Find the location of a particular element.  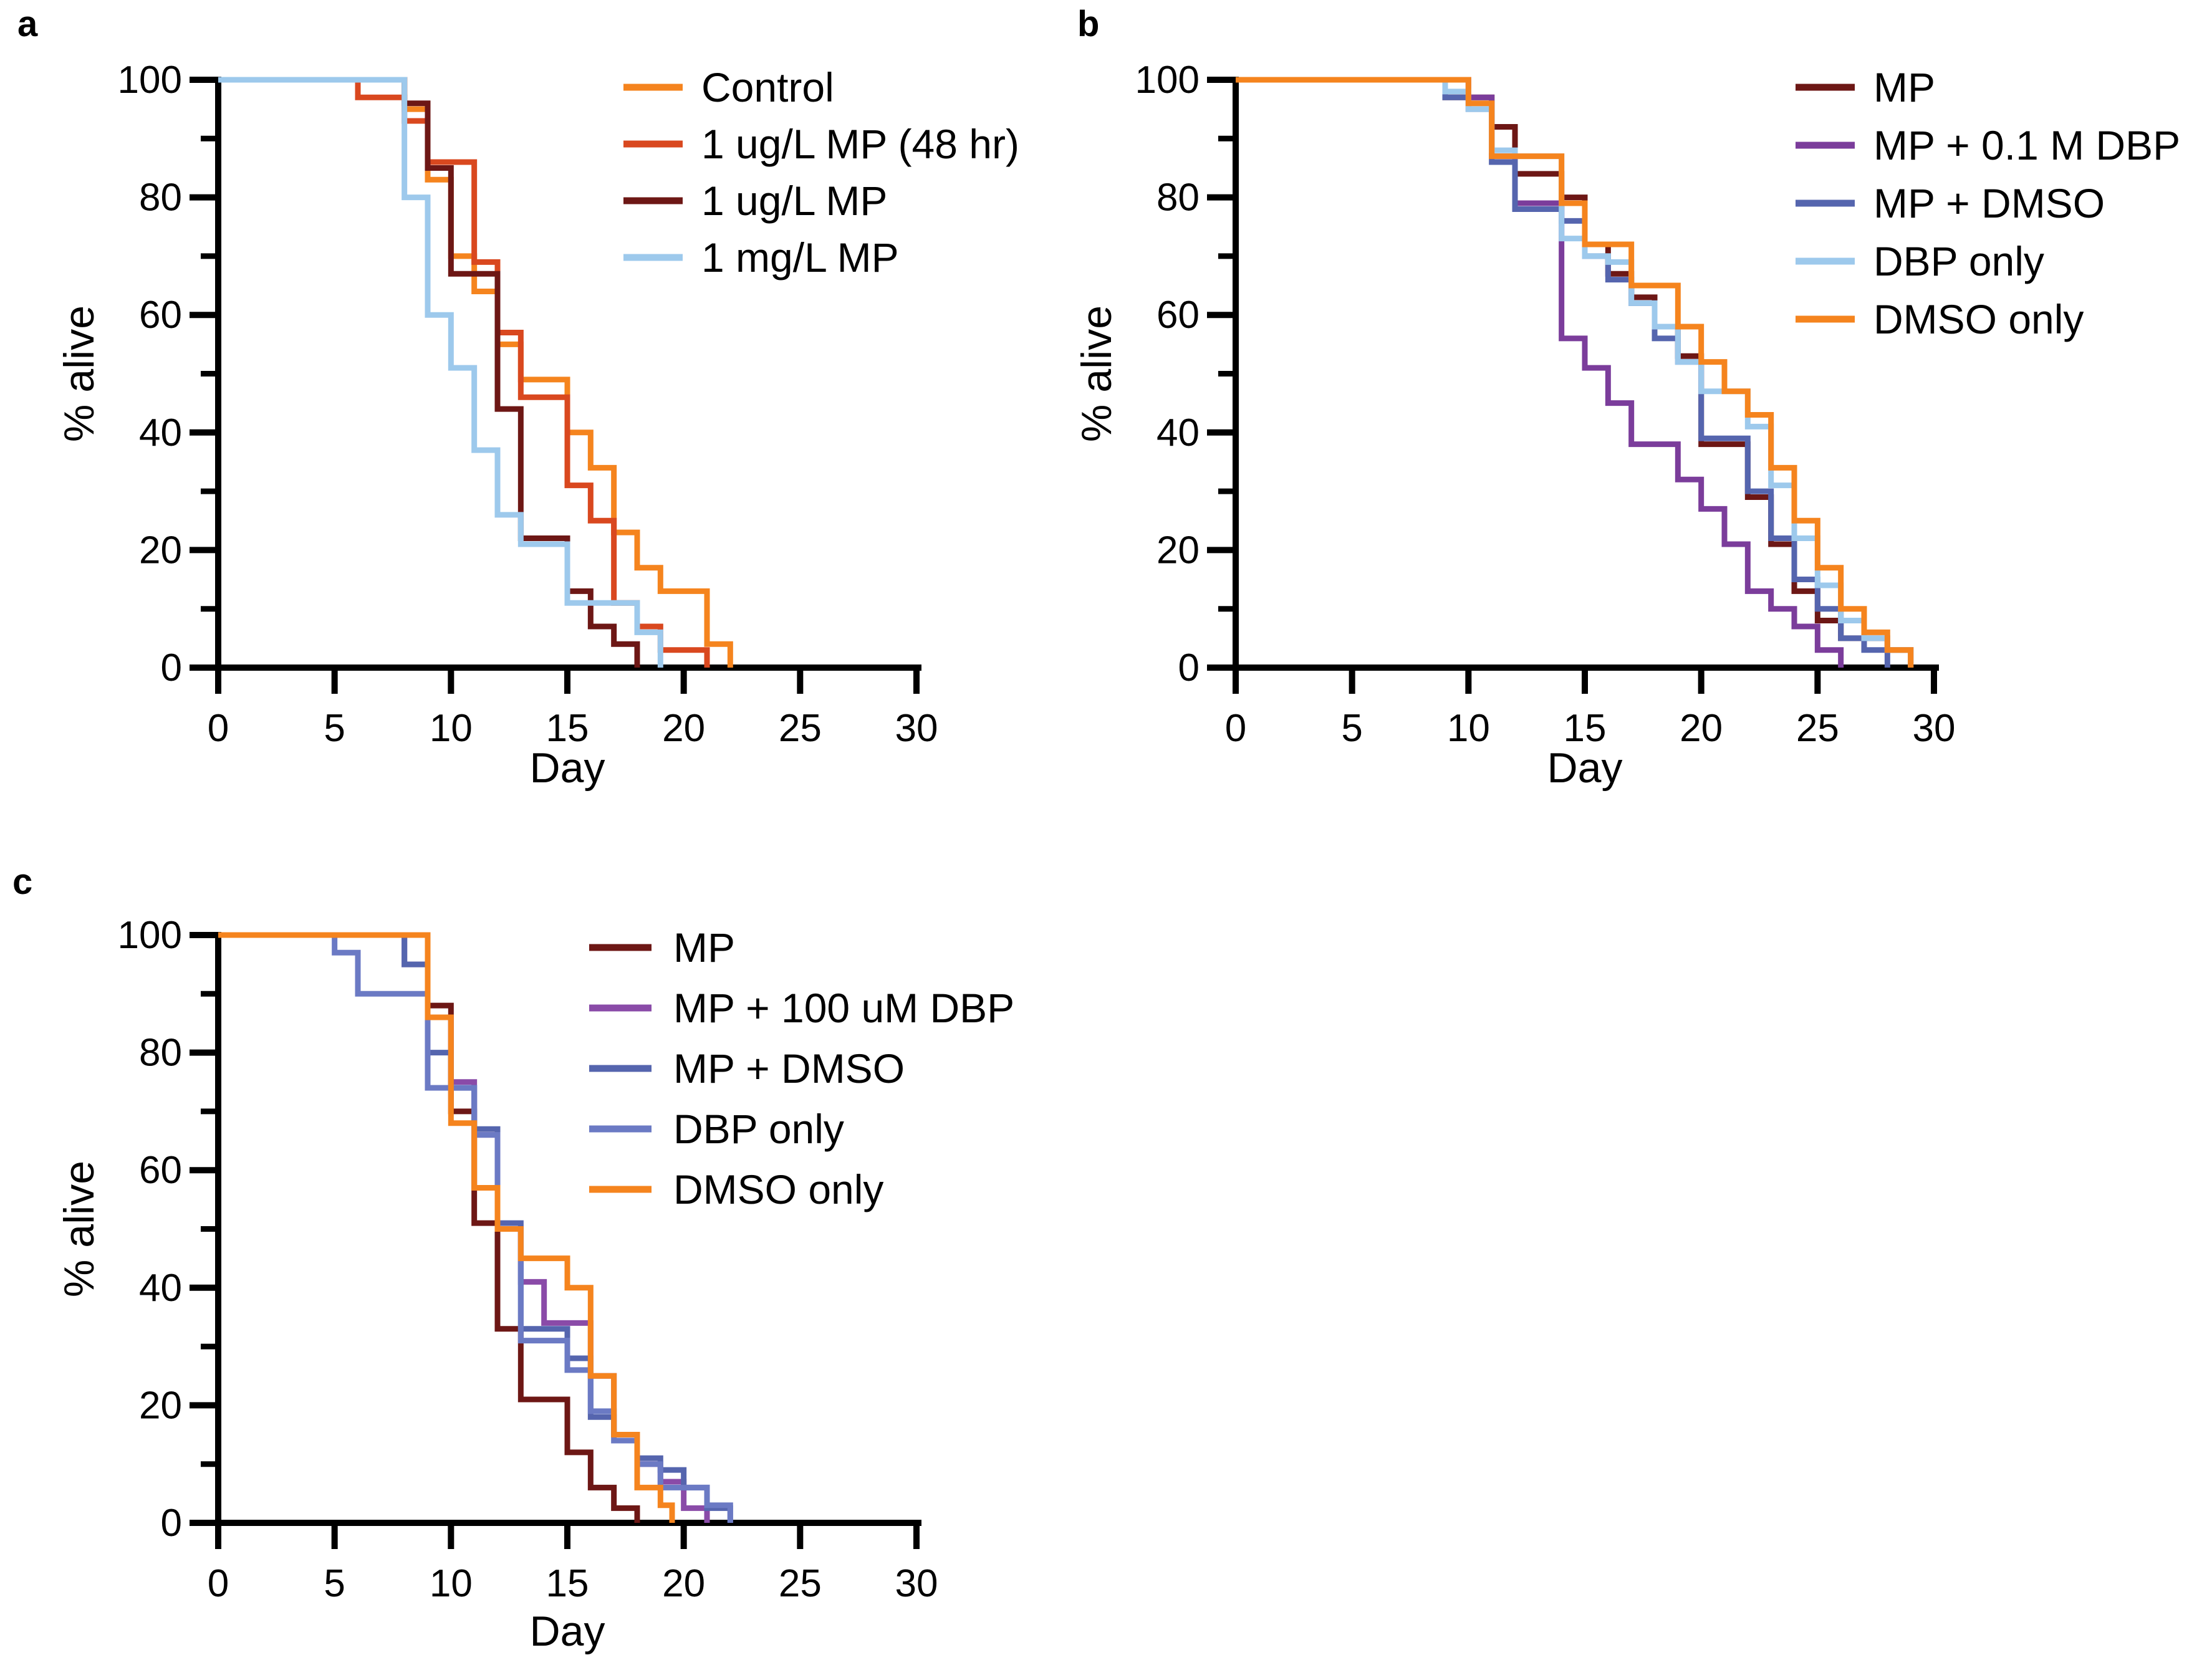

series-dbp-only is located at coordinates (475, 1227).